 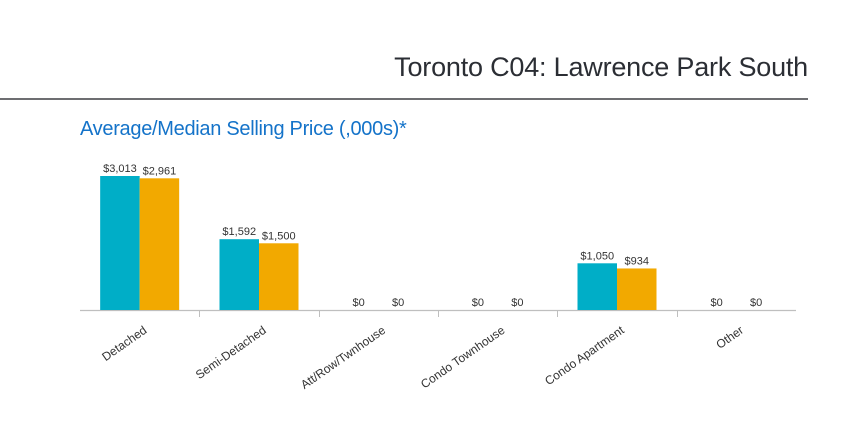 I want to click on category-label: Att/Row/Twnhouse, so click(x=343, y=357).